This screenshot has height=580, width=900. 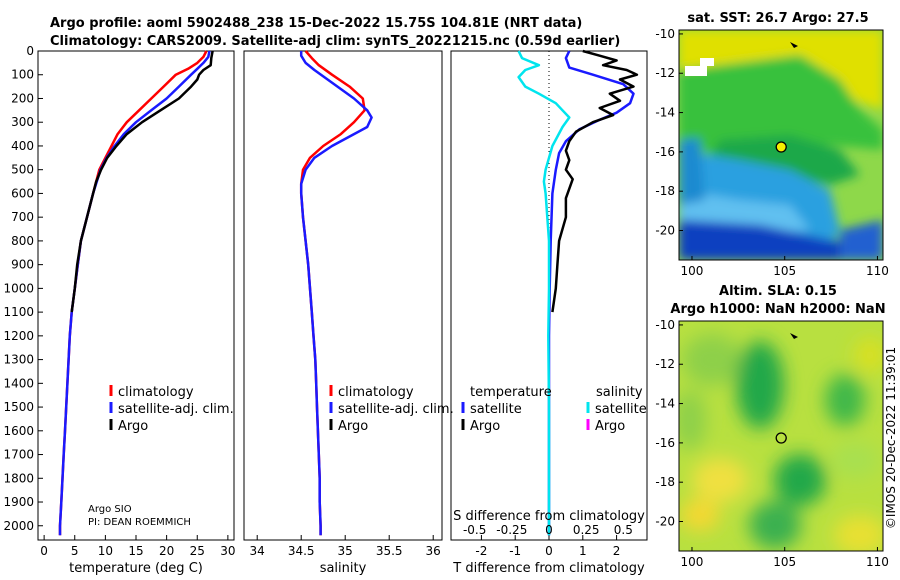 What do you see at coordinates (18, 502) in the screenshot?
I see `y-tick-label: 1900` at bounding box center [18, 502].